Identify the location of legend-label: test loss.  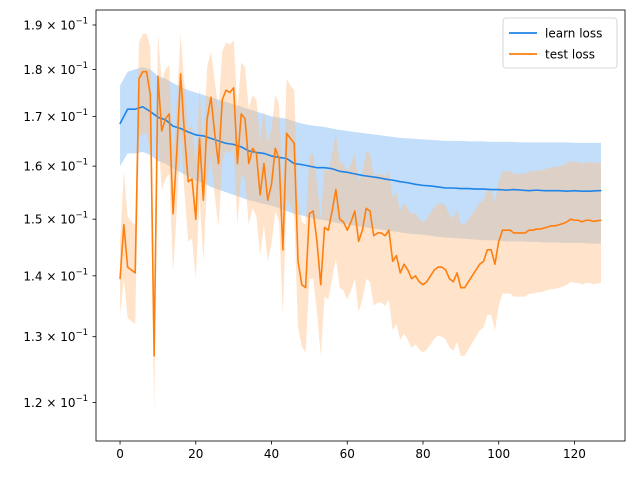
(570, 55).